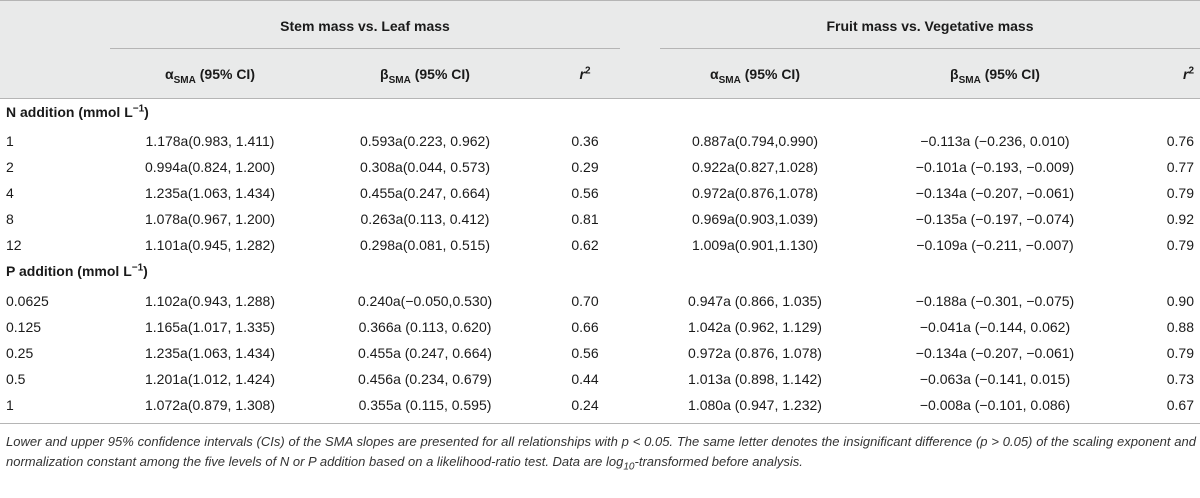 Image resolution: width=1200 pixels, height=498 pixels. I want to click on table-cell-beta2: −0.135a (−0.197, −0.074), so click(995, 219).